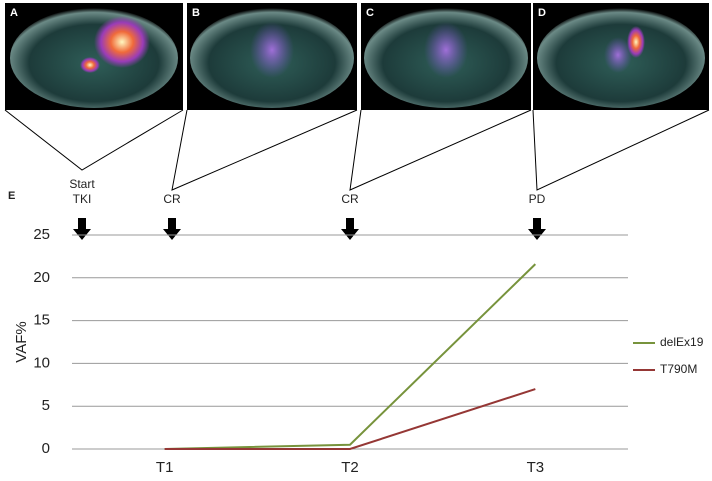 The height and width of the screenshot is (481, 712). Describe the element at coordinates (196, 13) in the screenshot. I see `panel-label: B` at that location.